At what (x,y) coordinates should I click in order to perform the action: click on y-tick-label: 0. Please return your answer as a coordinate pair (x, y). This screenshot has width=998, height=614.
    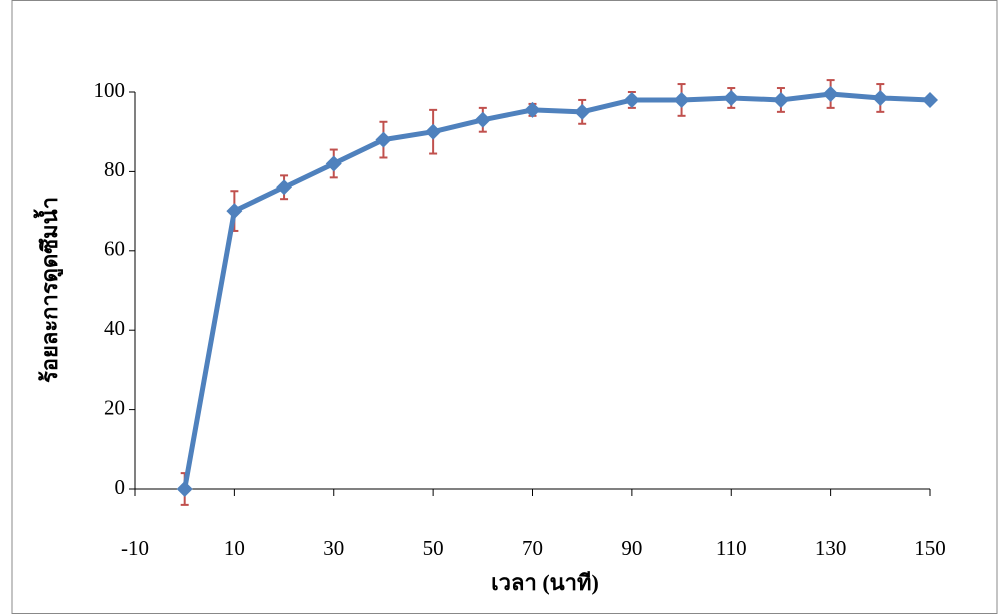
    Looking at the image, I should click on (120, 487).